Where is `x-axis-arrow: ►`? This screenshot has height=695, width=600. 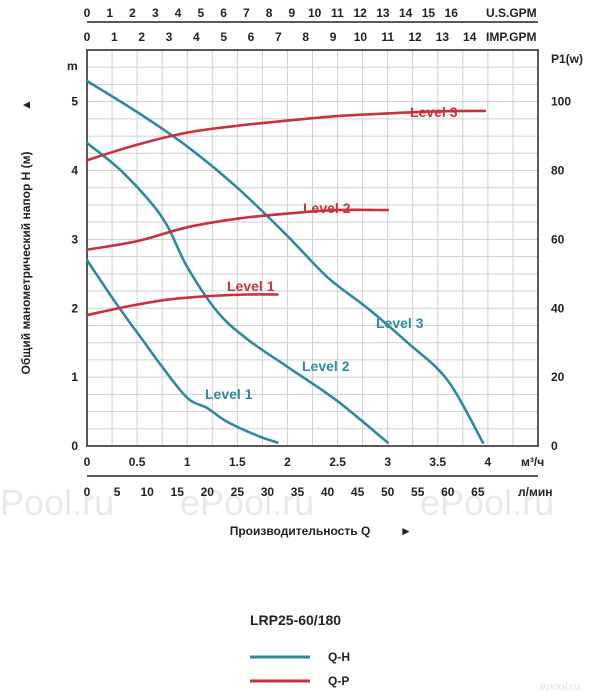
x-axis-arrow: ► is located at coordinates (406, 531).